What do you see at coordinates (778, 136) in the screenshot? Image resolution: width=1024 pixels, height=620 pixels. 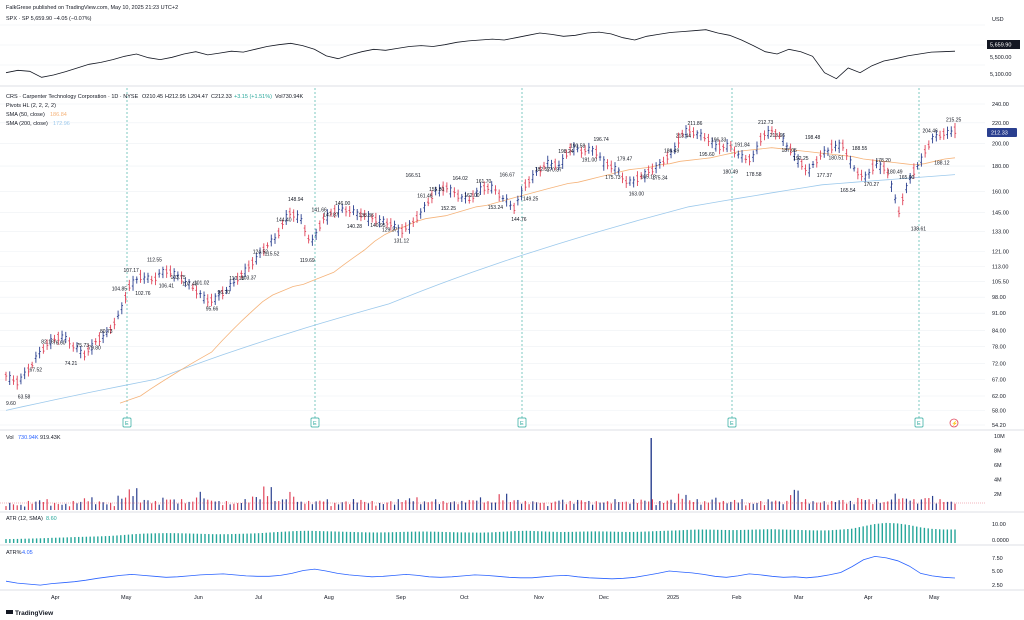 I see `pivot-label: 213.66` at bounding box center [778, 136].